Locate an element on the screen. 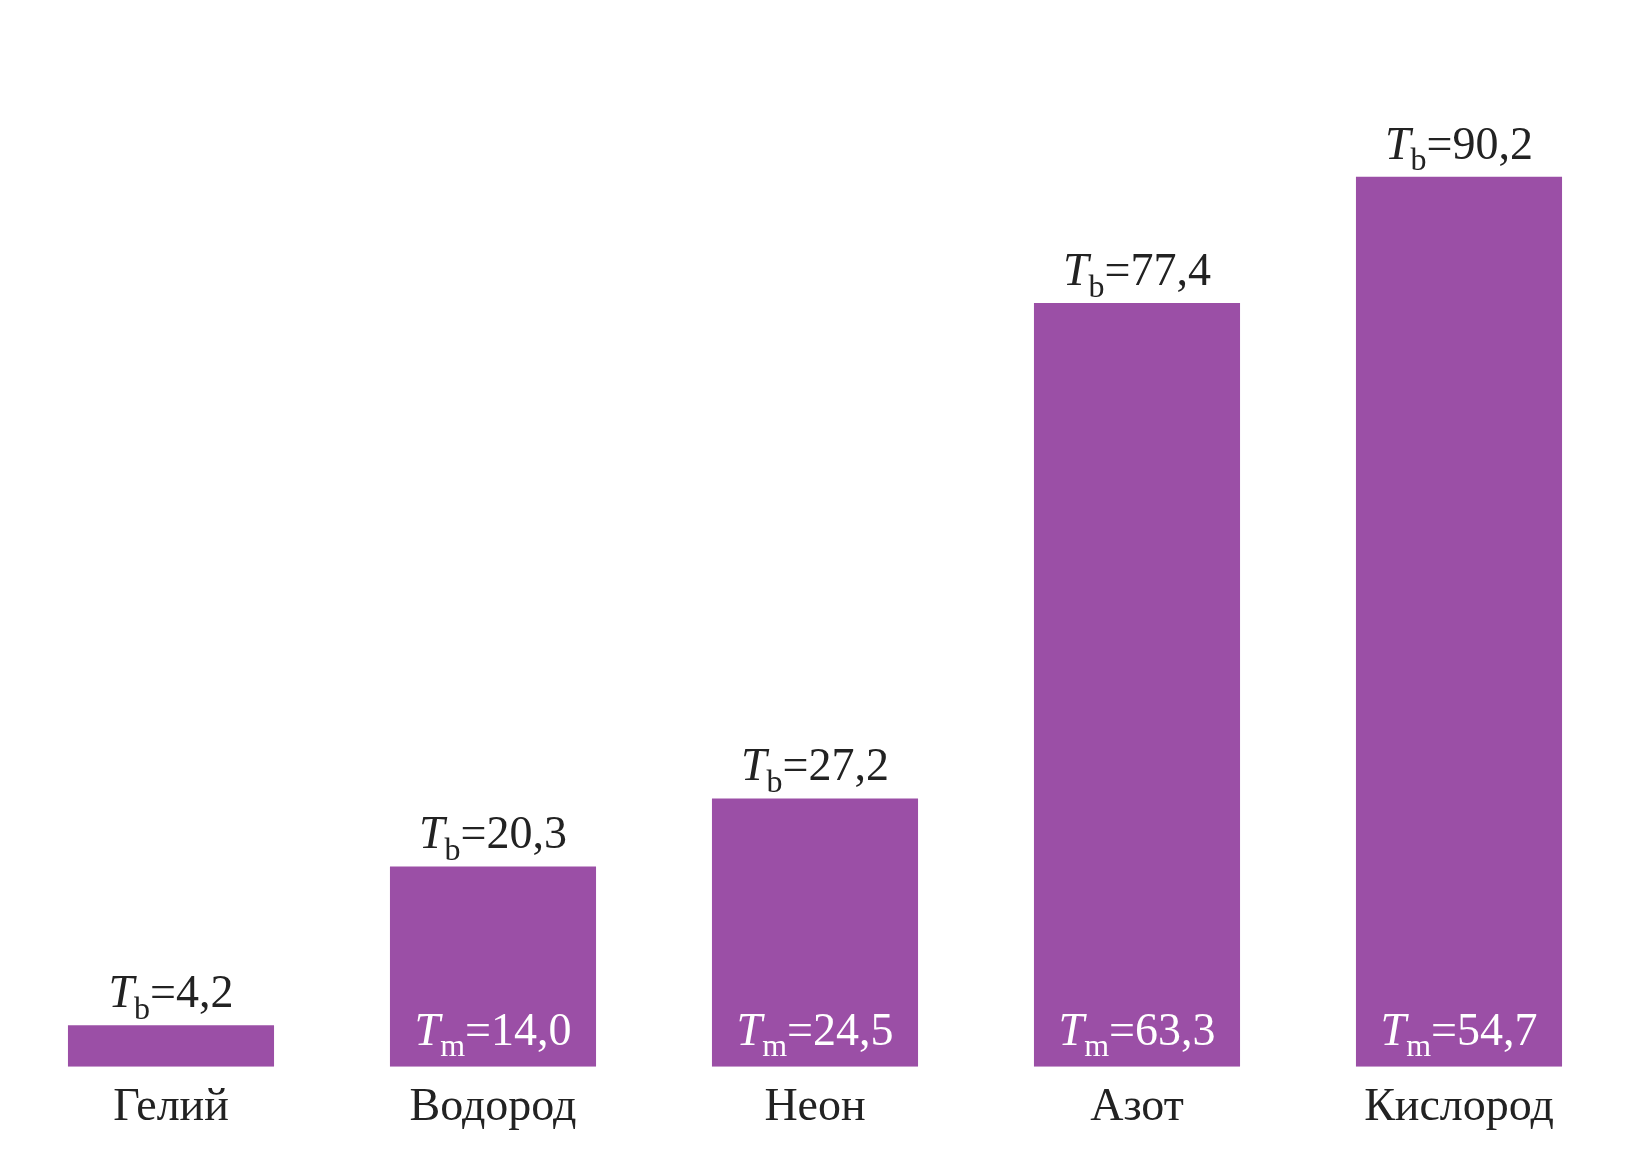 The image size is (1630, 1160). x-tick-label: Азот is located at coordinates (1137, 1105).